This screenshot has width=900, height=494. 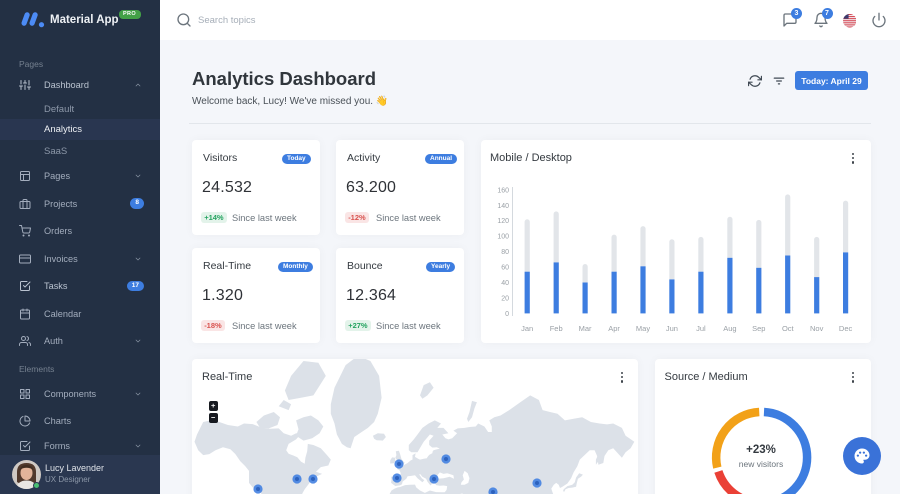 What do you see at coordinates (758, 328) in the screenshot?
I see `svg-text: Sep` at bounding box center [758, 328].